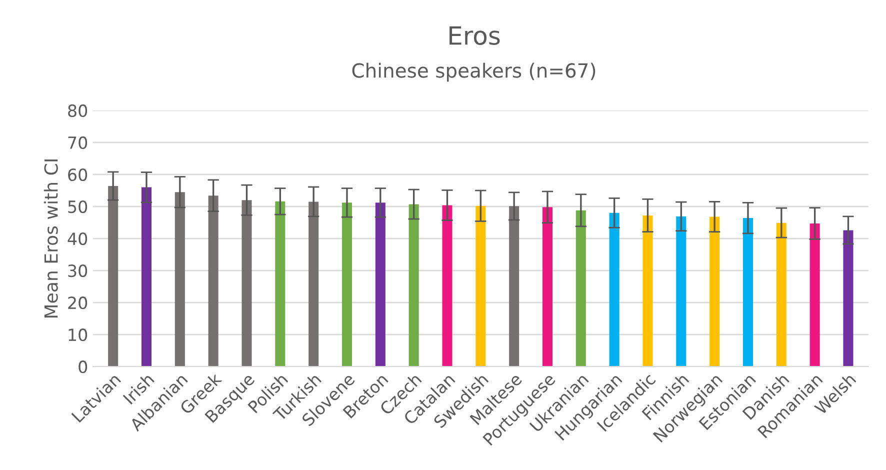  I want to click on y-tick-label: 50, so click(78, 207).